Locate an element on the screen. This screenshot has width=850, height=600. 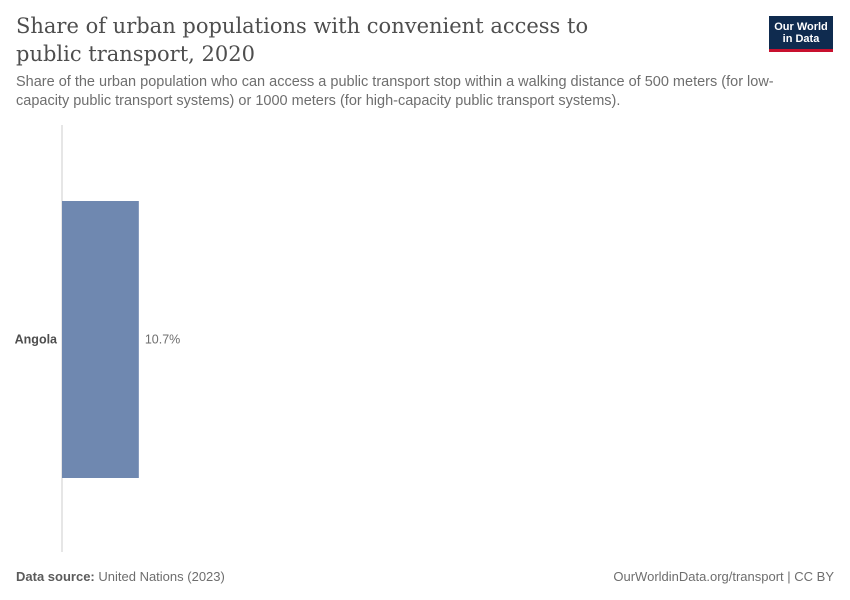
data-source: Data source: United Nations (2023) is located at coordinates (120, 576).